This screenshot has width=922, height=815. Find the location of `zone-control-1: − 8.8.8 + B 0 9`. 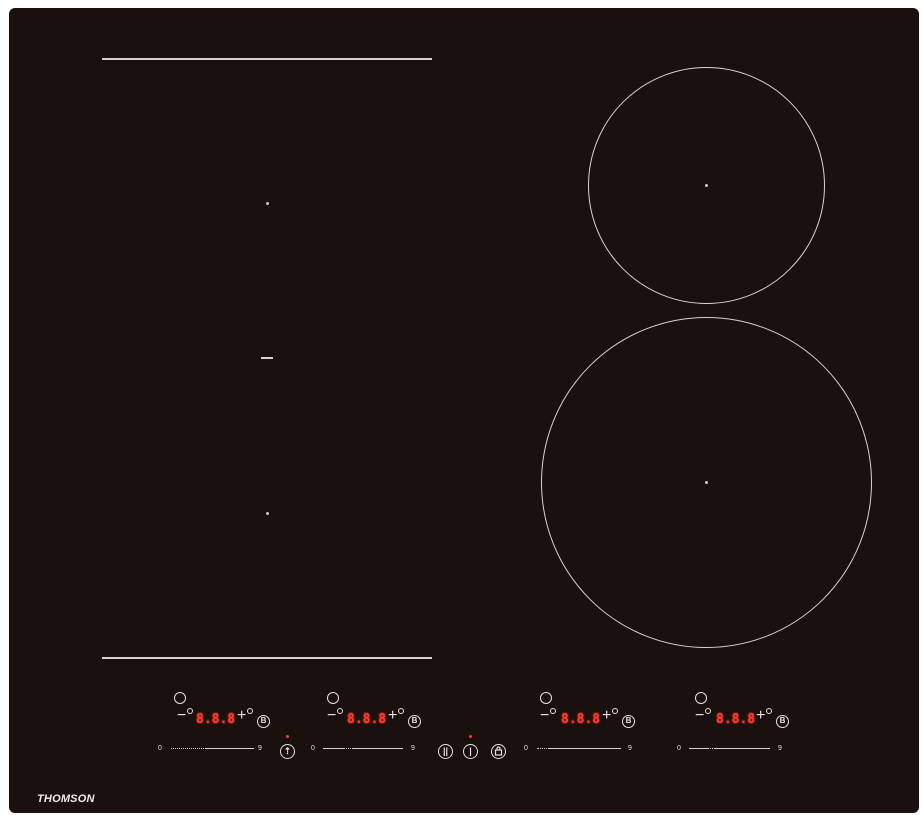

zone-control-1: − 8.8.8 + B 0 9 is located at coordinates (218, 723).